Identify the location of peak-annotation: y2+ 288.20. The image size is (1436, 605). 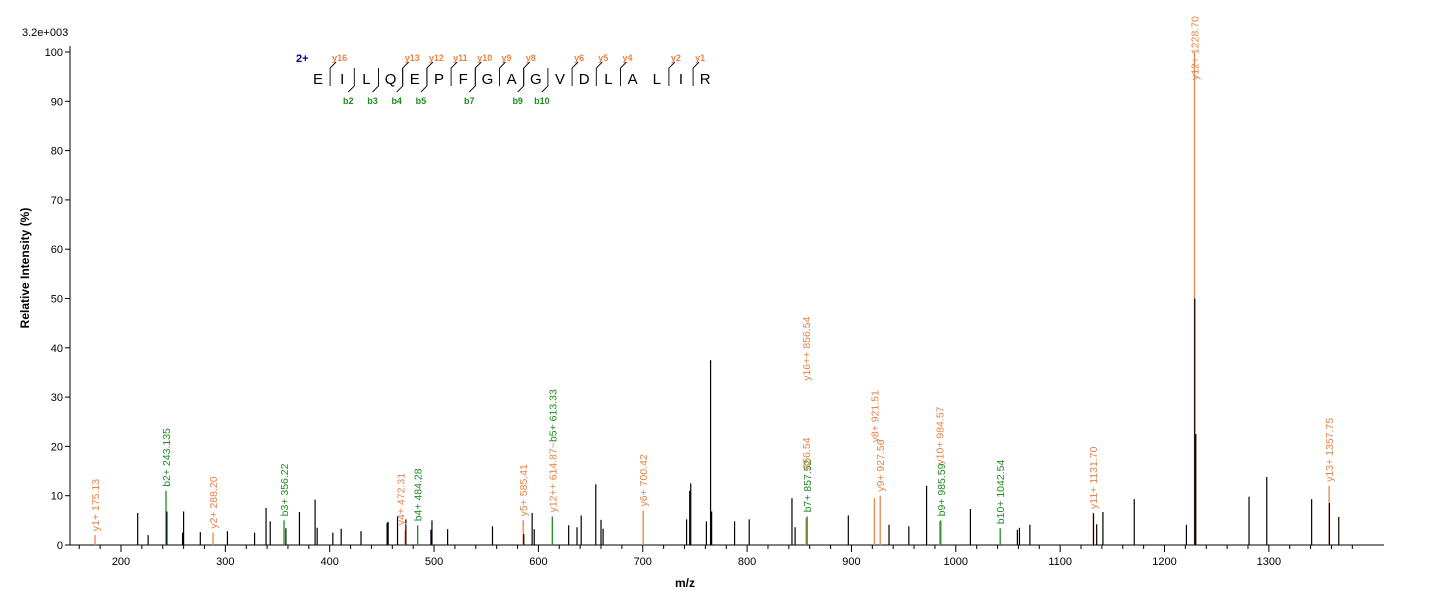
(214, 502).